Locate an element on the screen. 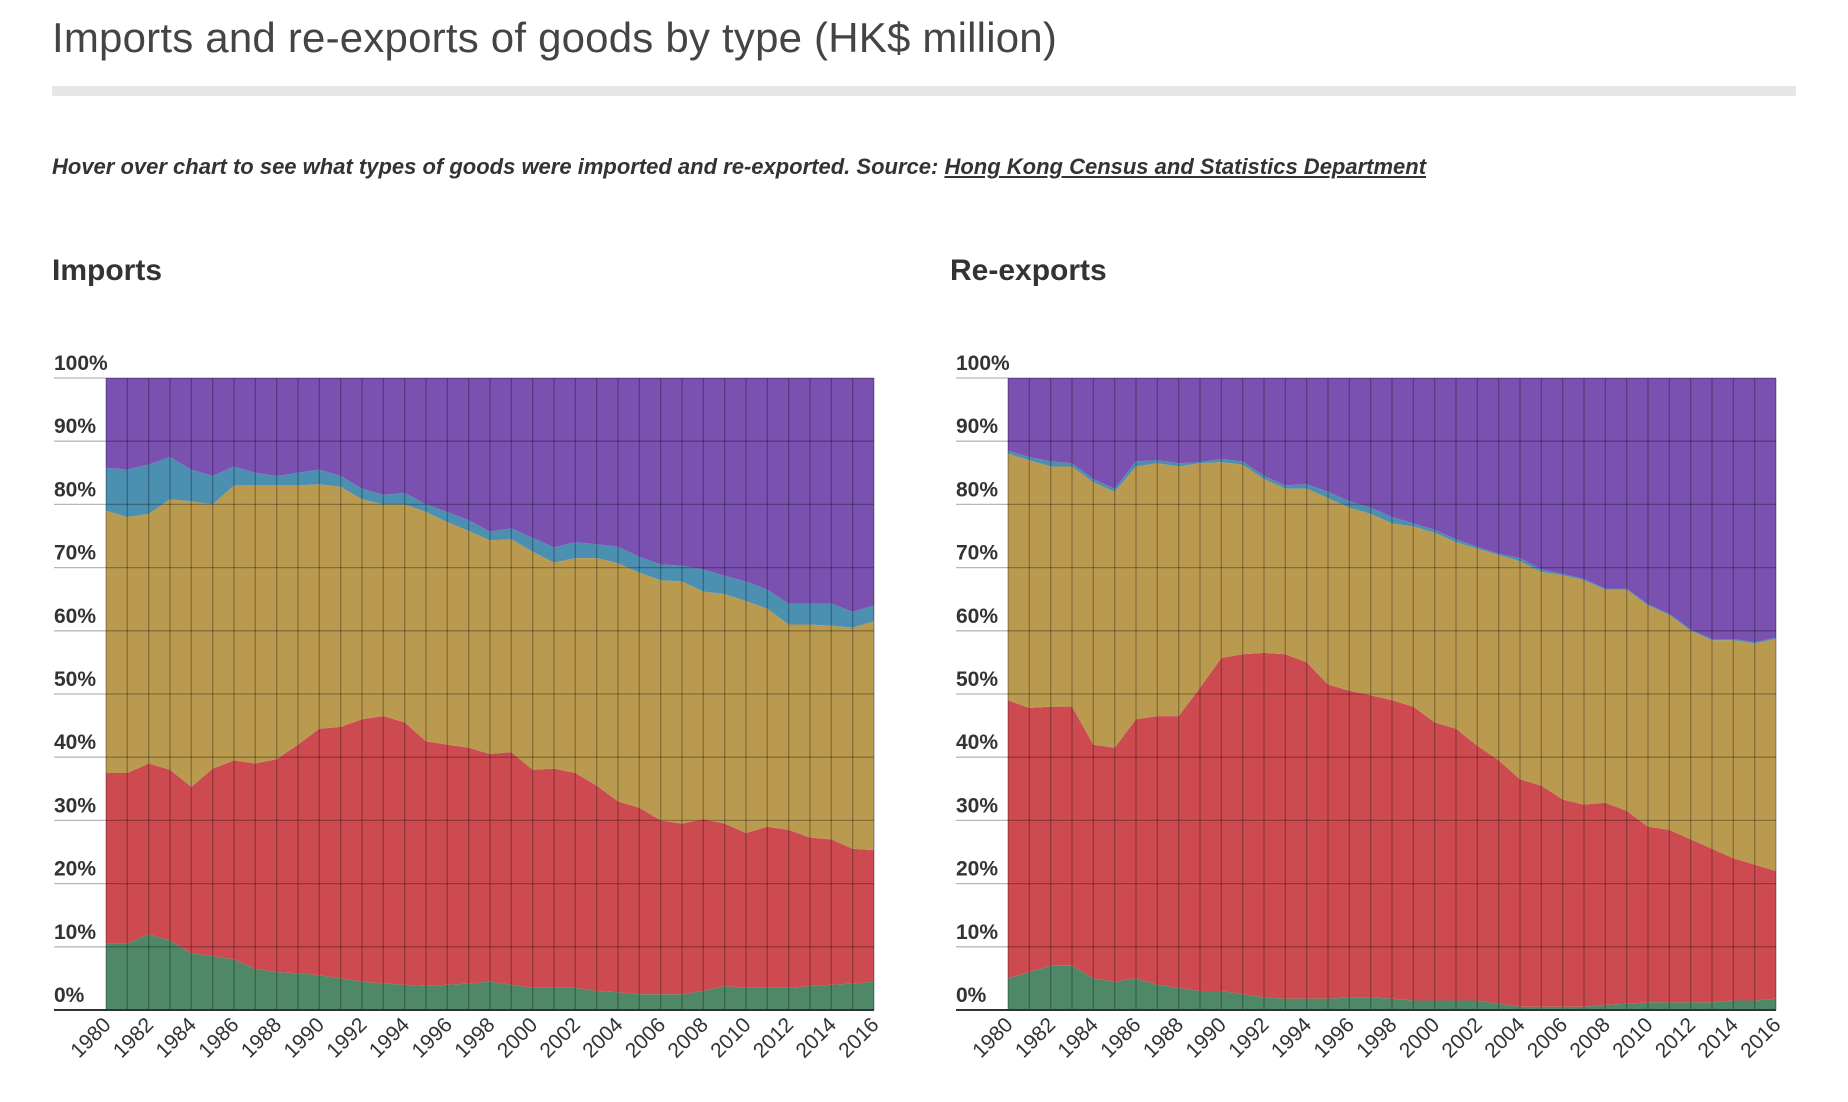 This screenshot has width=1848, height=1102. imports-x-tick-label: 2016 is located at coordinates (858, 1037).